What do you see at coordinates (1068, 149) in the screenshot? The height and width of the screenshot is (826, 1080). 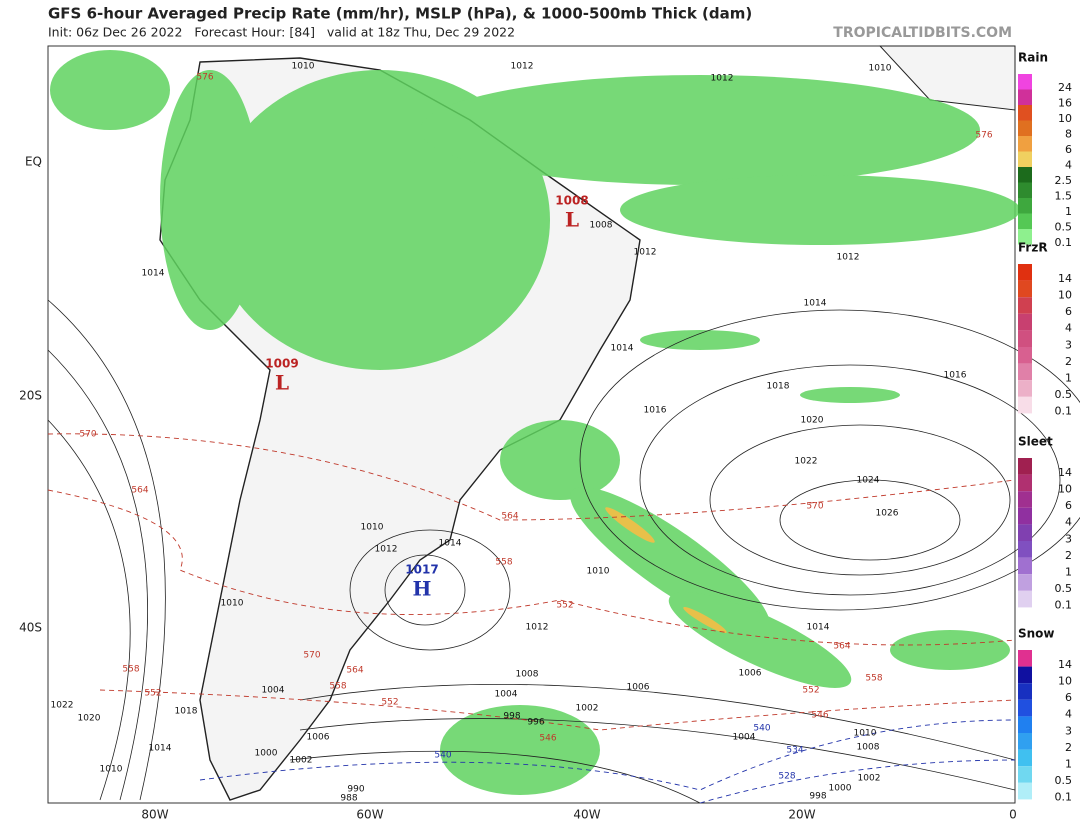 I see `legend-tick: 6` at bounding box center [1068, 149].